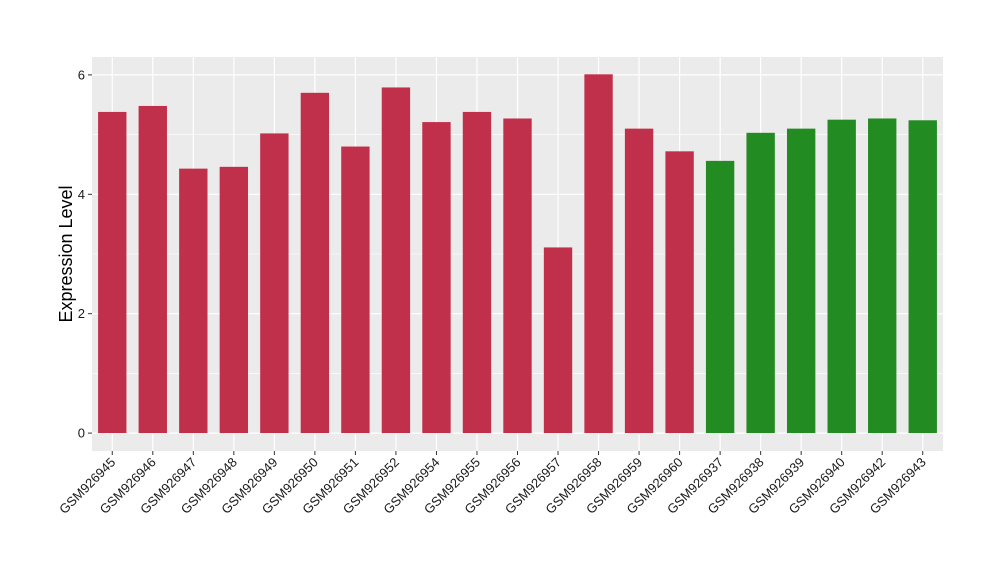 The image size is (1000, 580). I want to click on bar-GSM926946, so click(152, 269).